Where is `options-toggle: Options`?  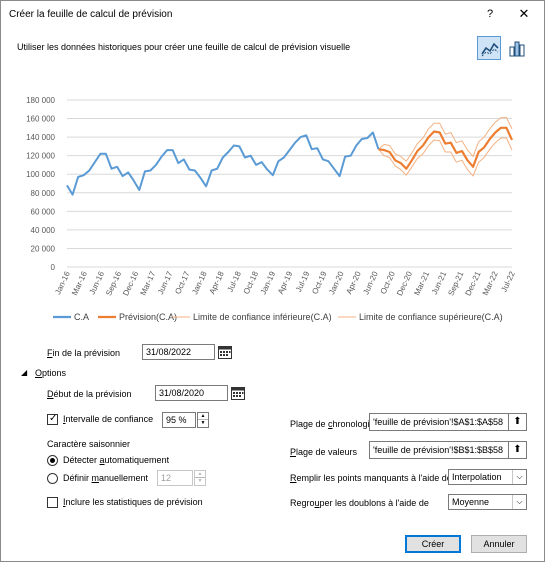 options-toggle: Options is located at coordinates (51, 373).